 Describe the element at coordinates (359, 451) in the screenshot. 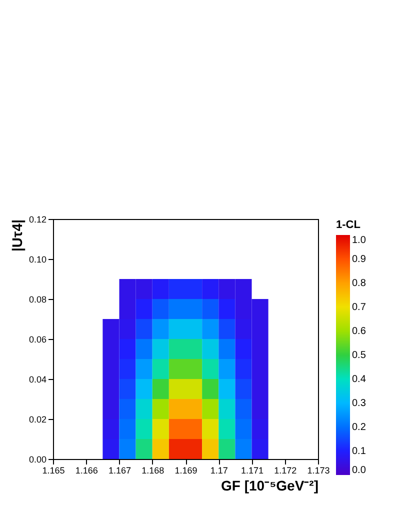

I see `color-bar-label: 0.1` at that location.